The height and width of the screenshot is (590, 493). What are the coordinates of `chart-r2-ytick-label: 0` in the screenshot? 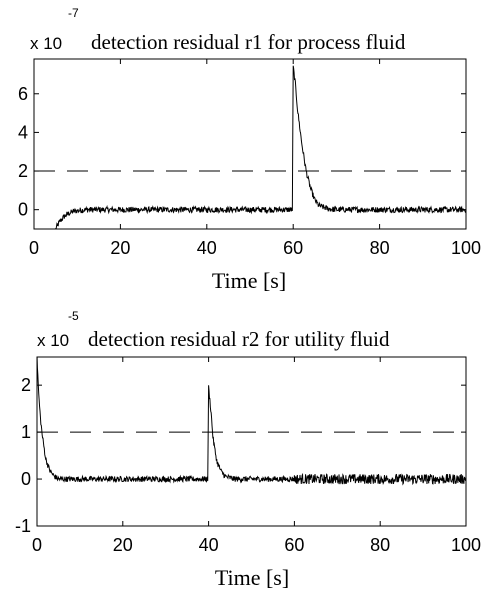 It's located at (26, 479).